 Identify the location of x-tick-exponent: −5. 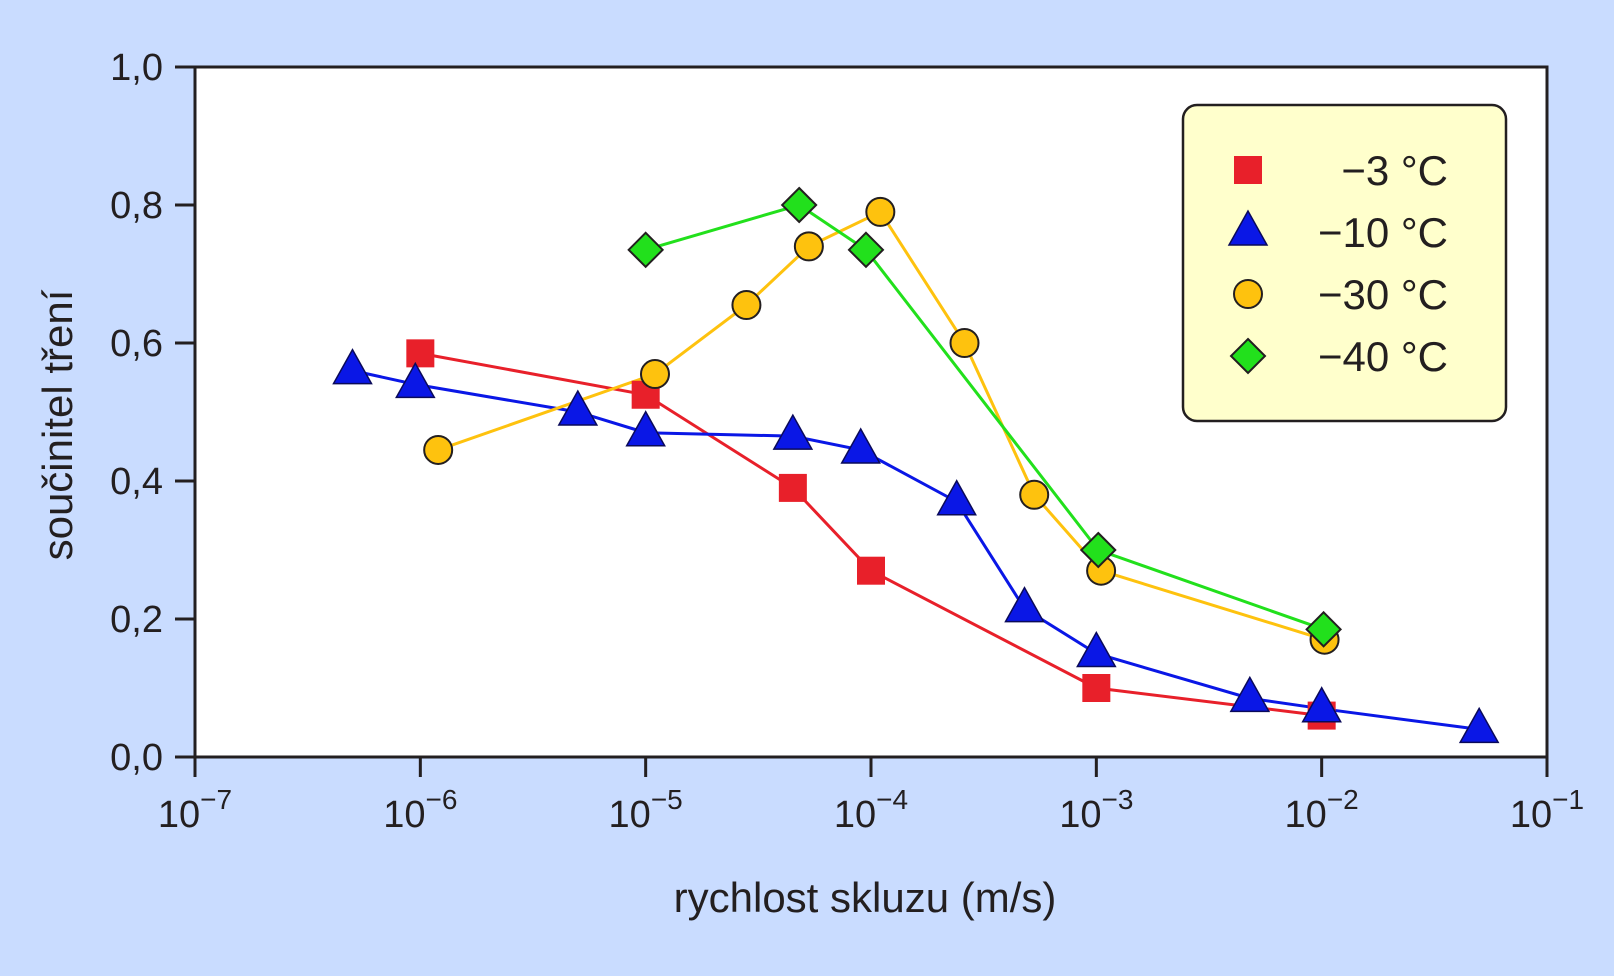
(667, 799).